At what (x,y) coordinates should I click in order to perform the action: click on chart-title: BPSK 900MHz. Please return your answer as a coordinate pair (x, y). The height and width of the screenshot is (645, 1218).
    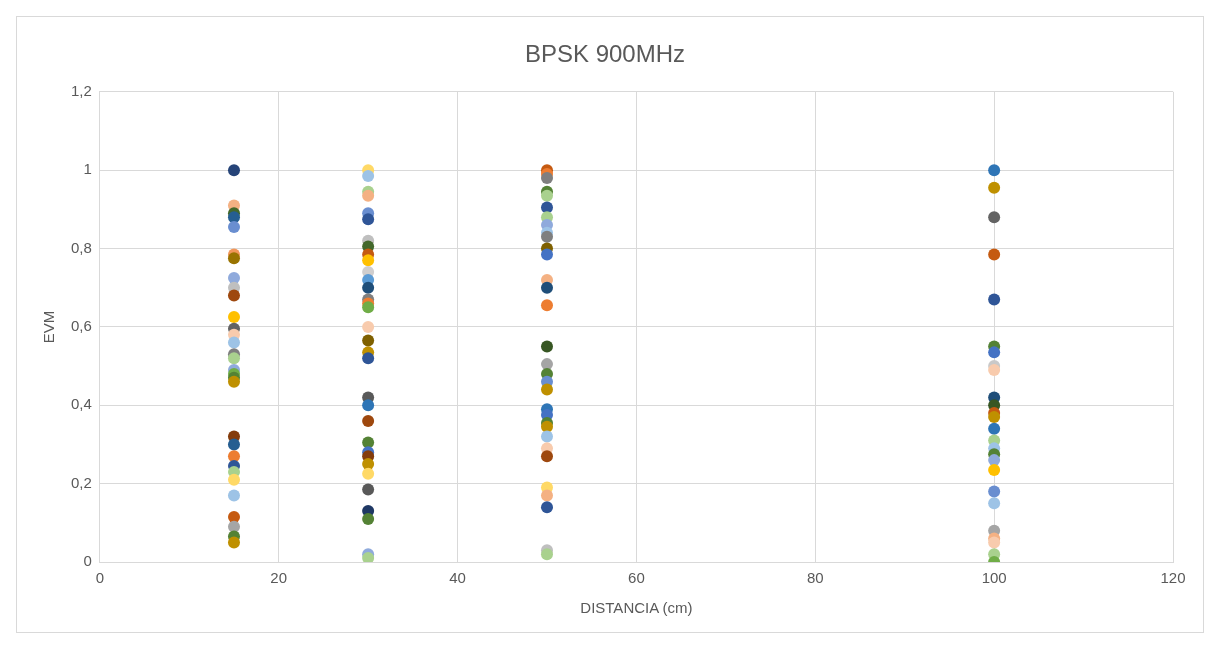
    Looking at the image, I should click on (605, 54).